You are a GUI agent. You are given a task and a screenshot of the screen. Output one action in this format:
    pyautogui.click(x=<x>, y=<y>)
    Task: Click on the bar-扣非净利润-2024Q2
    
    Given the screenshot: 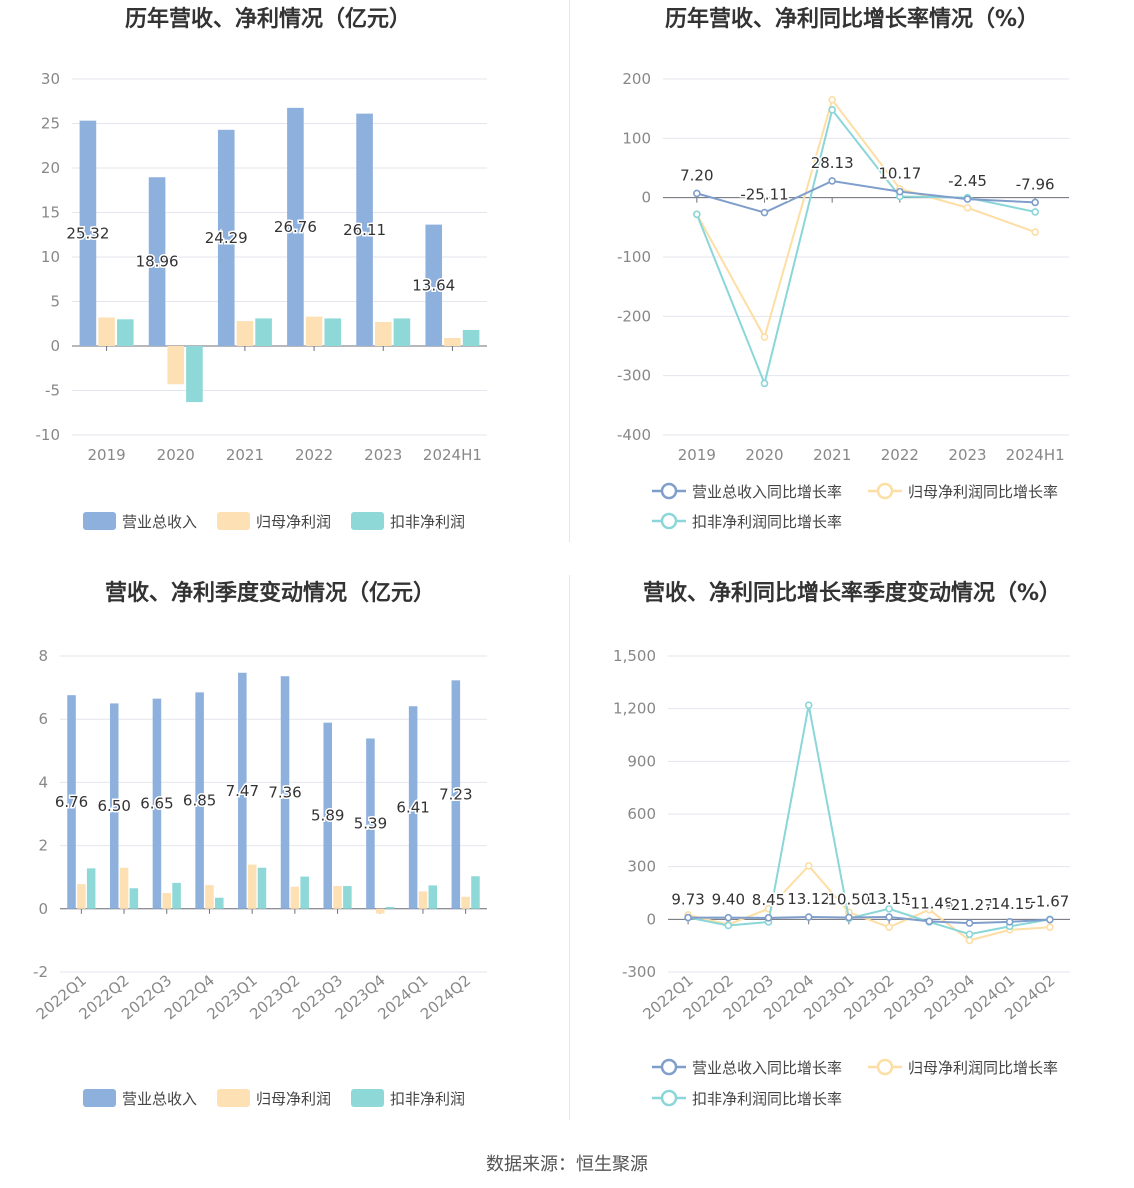 What is the action you would take?
    pyautogui.click(x=475, y=892)
    